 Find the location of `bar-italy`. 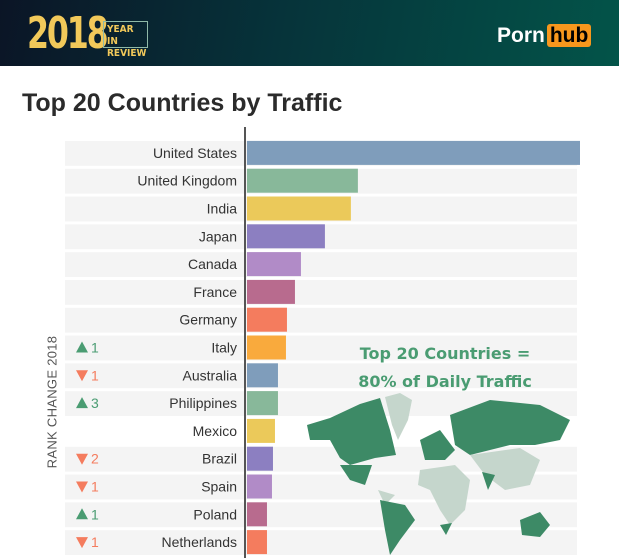

bar-italy is located at coordinates (266, 347).